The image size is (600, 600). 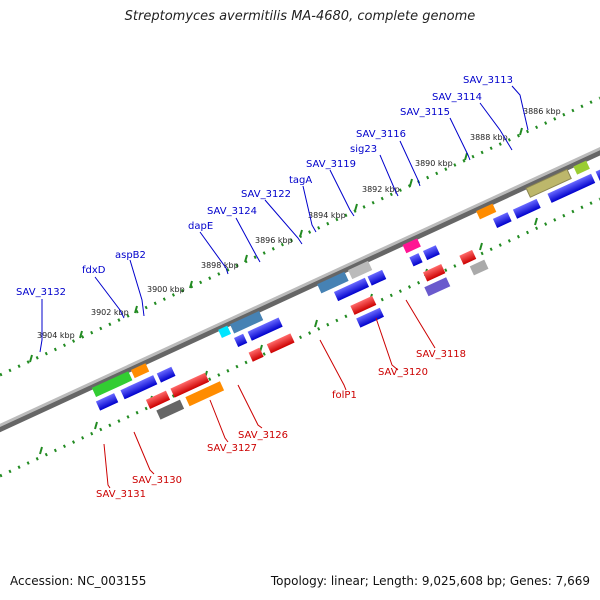 What do you see at coordinates (41, 292) in the screenshot?
I see `gene-label-sav-3132: SAV_3132` at bounding box center [41, 292].